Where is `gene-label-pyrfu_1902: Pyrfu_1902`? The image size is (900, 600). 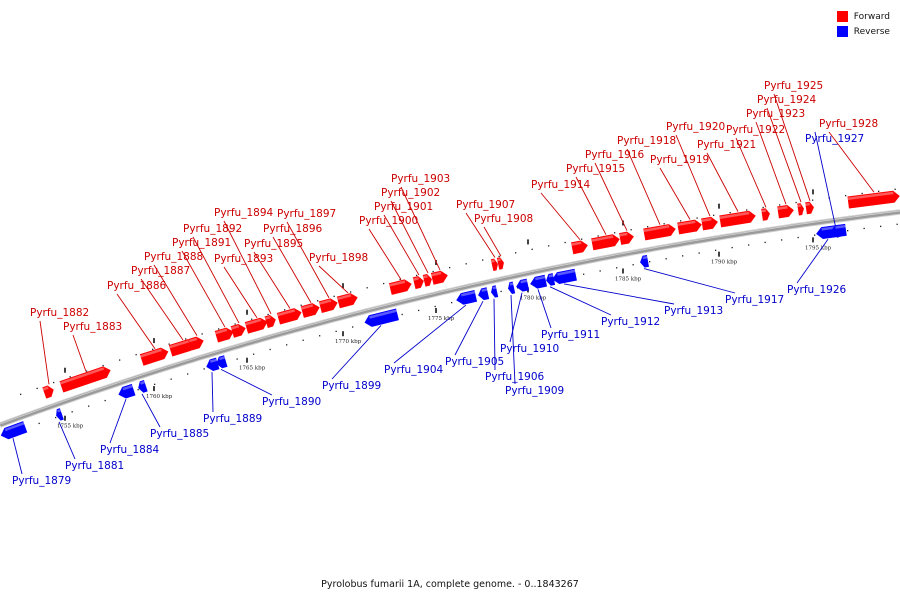 gene-label-pyrfu_1902: Pyrfu_1902 is located at coordinates (410, 193).